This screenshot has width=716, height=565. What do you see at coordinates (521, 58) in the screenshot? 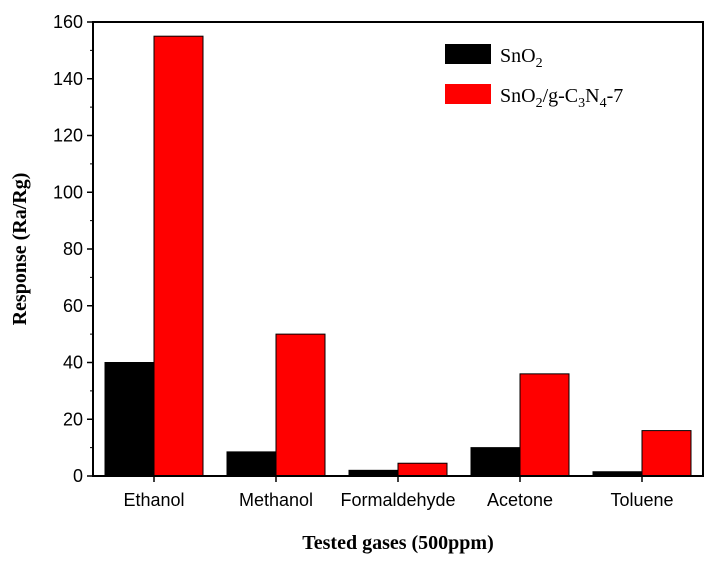
I see `legend-label-sno2: SnO2` at bounding box center [521, 58].